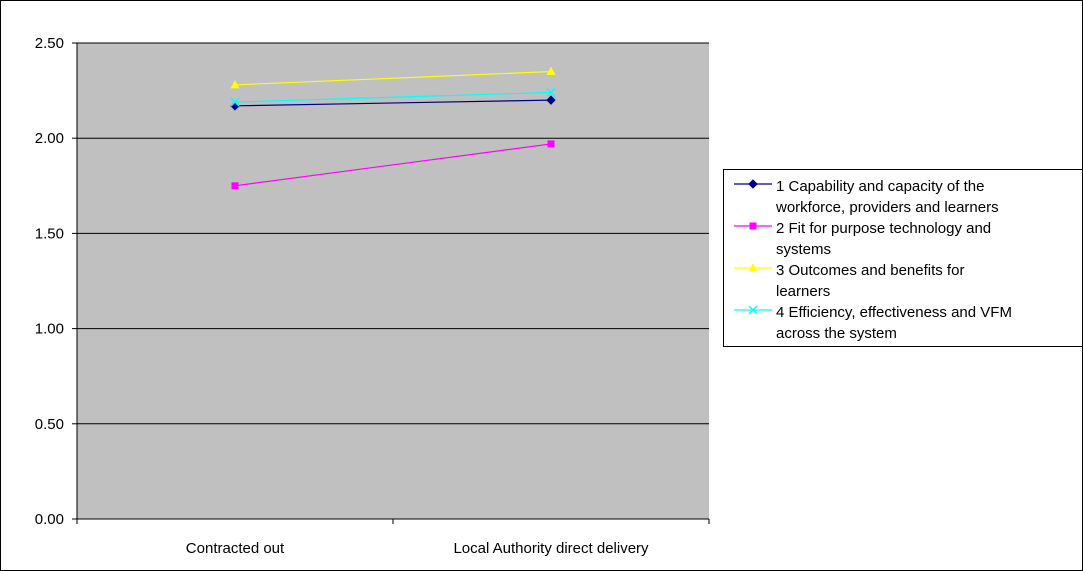 The width and height of the screenshot is (1083, 571). Describe the element at coordinates (49, 138) in the screenshot. I see `y-tick-label: 2.00` at that location.